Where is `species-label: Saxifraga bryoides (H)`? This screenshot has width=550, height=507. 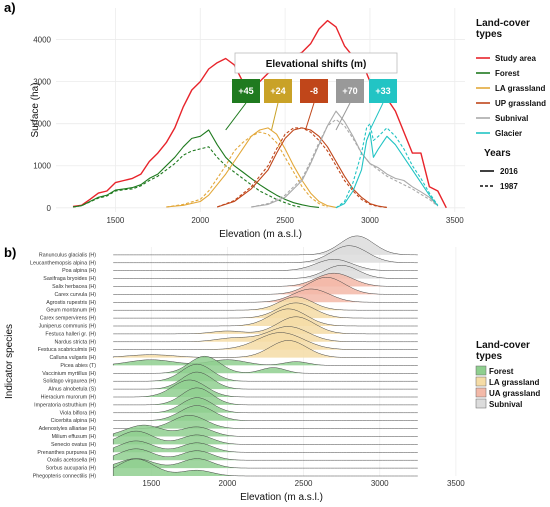
species-label: Saxifraga bryoides (H) is located at coordinates (69, 279).